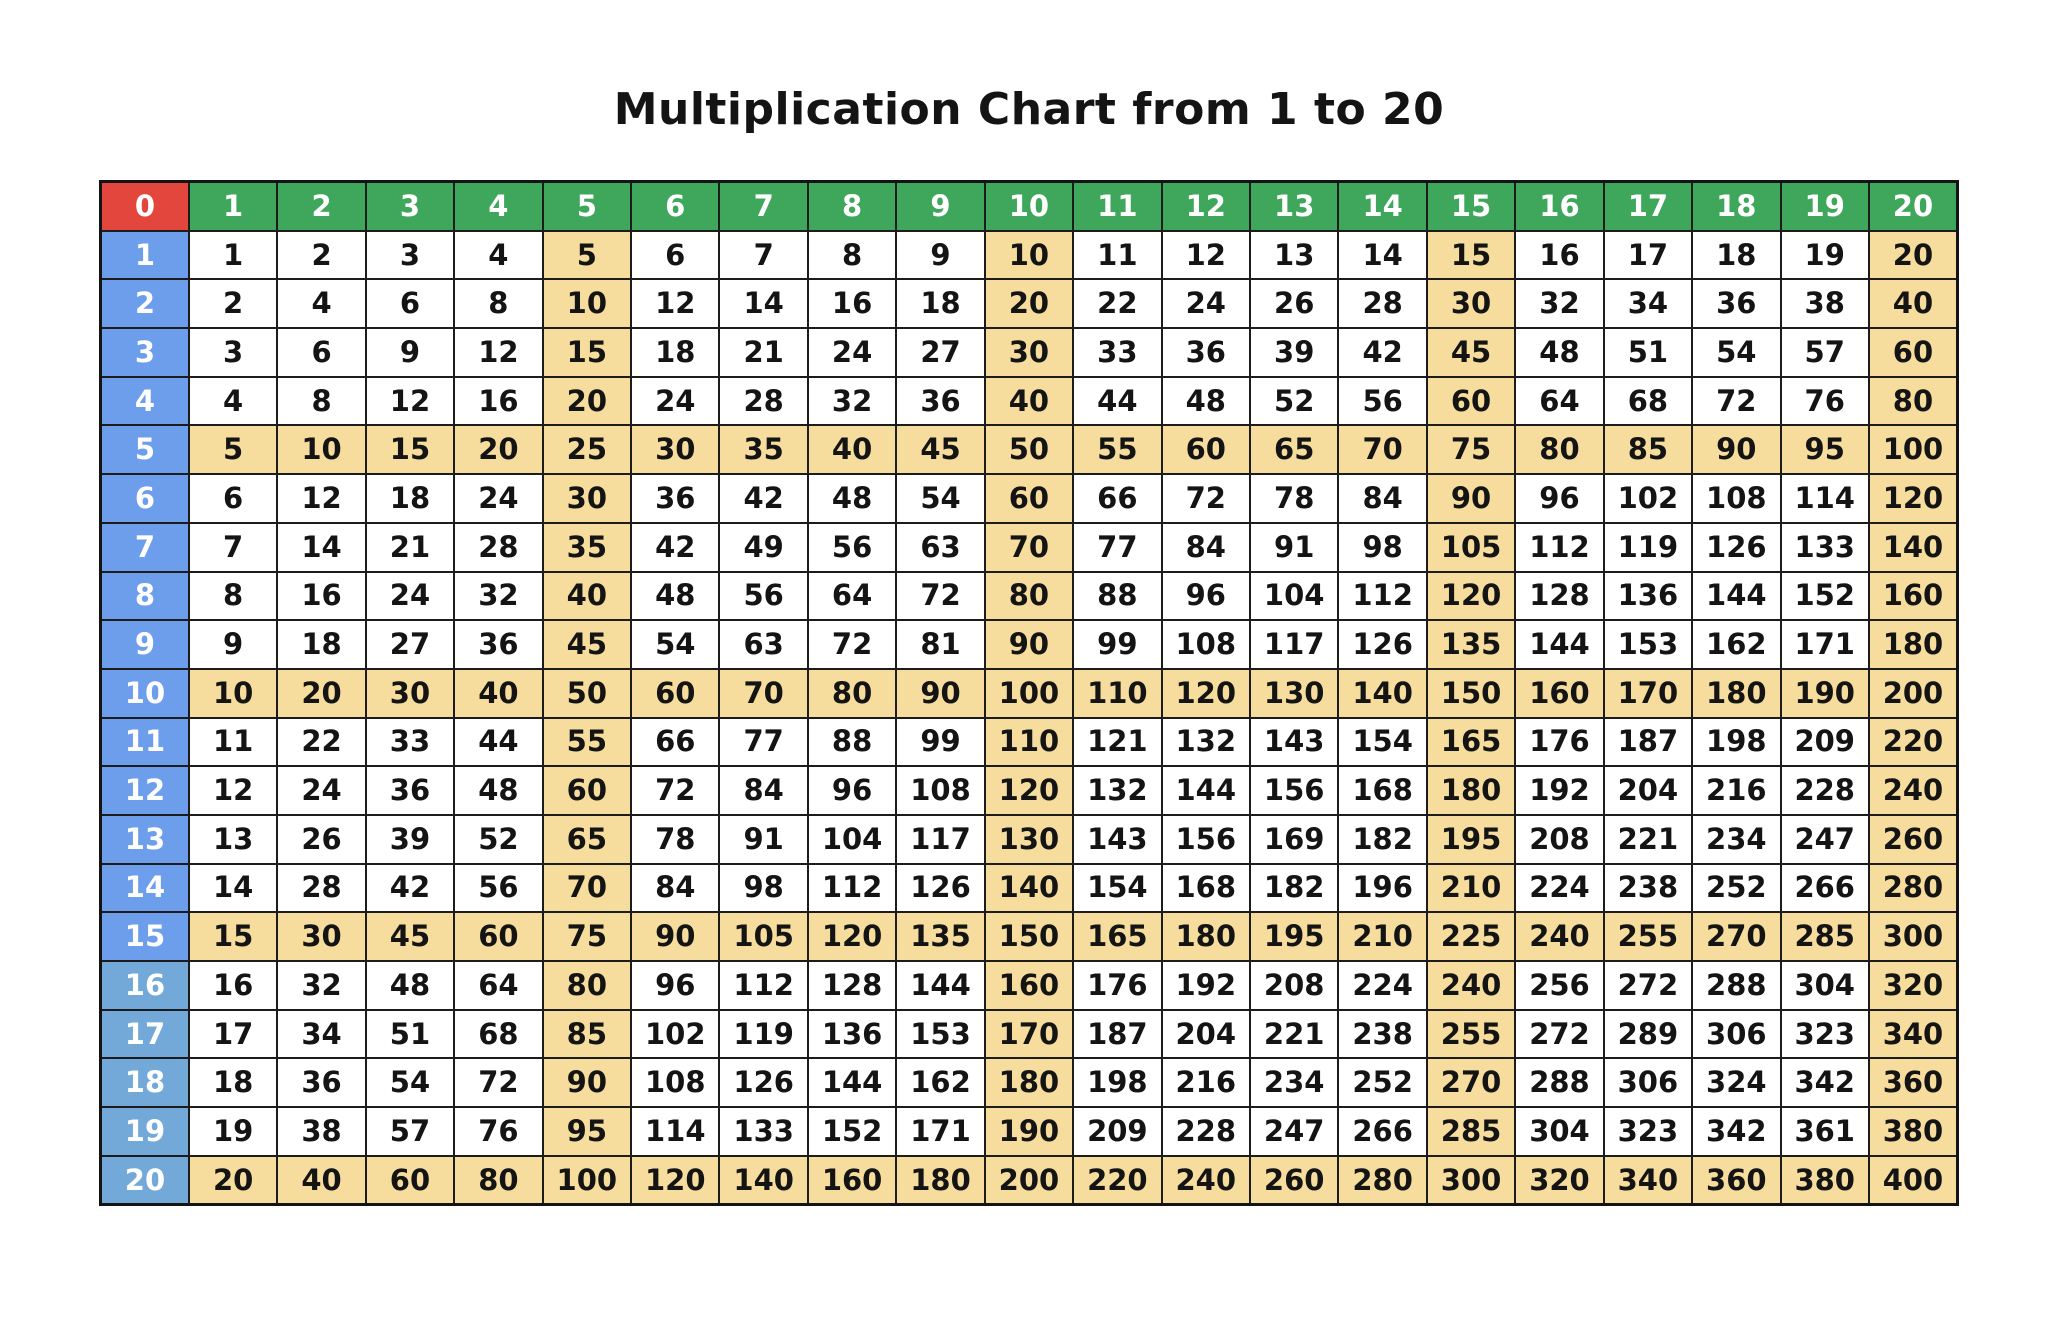  Describe the element at coordinates (852, 790) in the screenshot. I see `product-cell: 96` at that location.